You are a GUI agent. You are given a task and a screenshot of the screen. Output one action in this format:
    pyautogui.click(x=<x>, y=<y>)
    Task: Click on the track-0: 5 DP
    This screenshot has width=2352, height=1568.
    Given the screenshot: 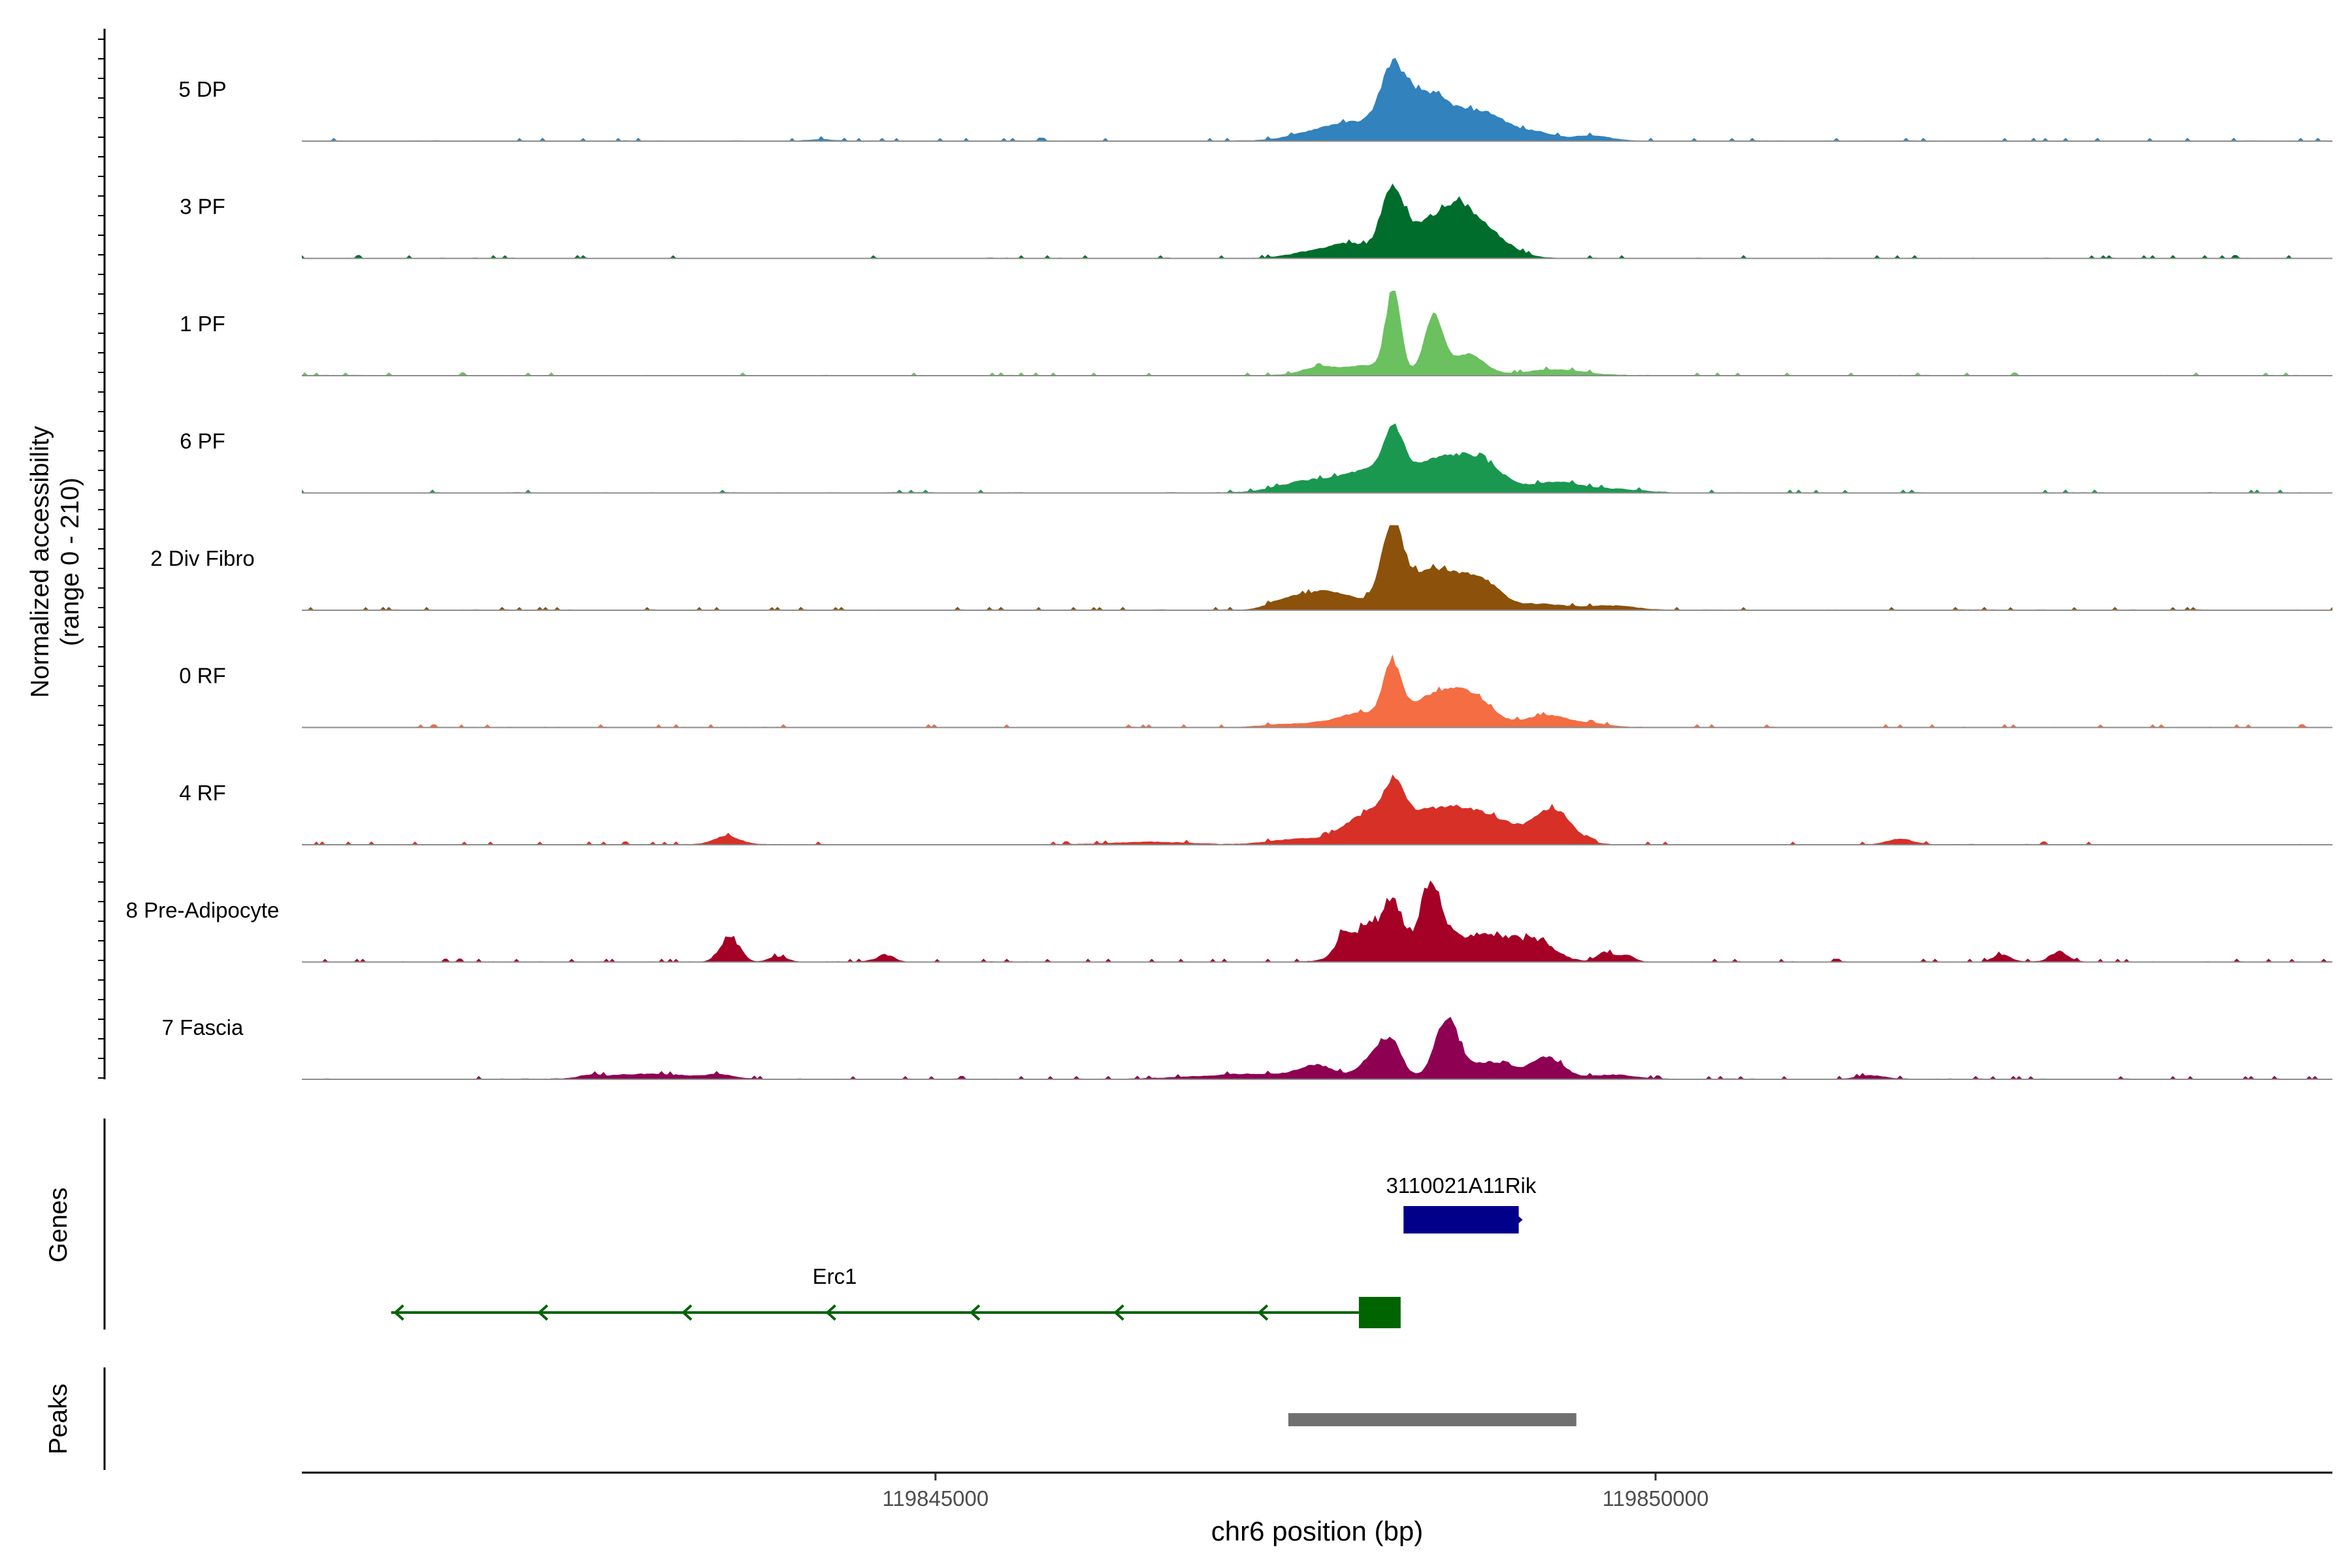 What is the action you would take?
    pyautogui.click(x=1255, y=99)
    